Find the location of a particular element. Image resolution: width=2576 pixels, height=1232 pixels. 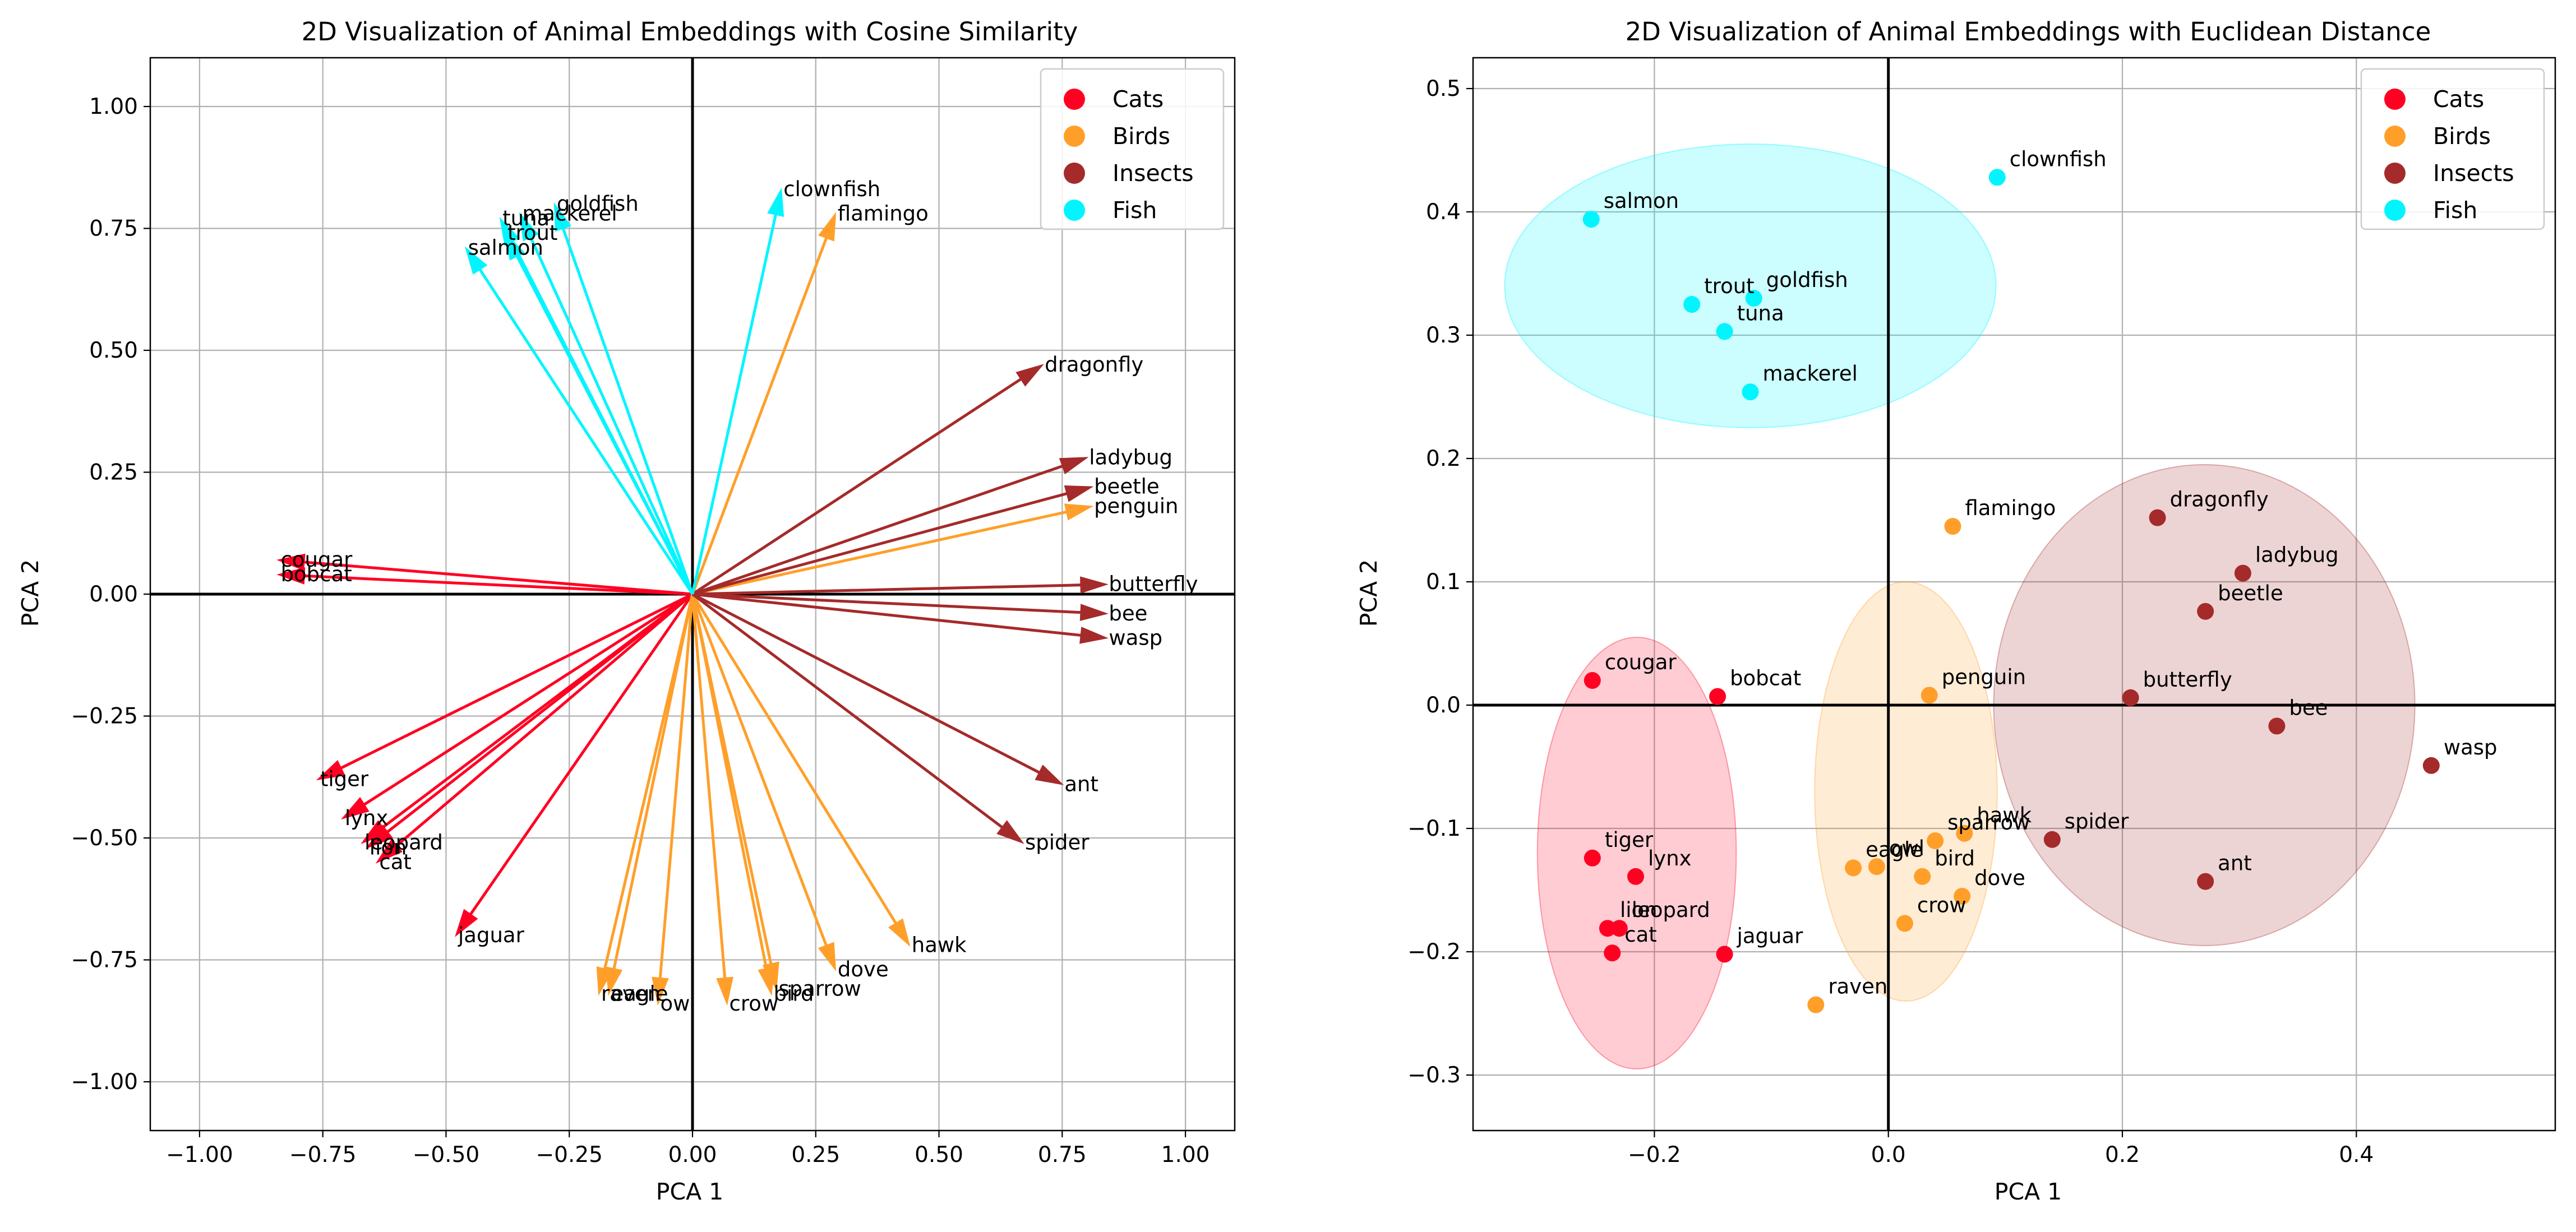

arrowhead-tiger is located at coordinates (330, 770).